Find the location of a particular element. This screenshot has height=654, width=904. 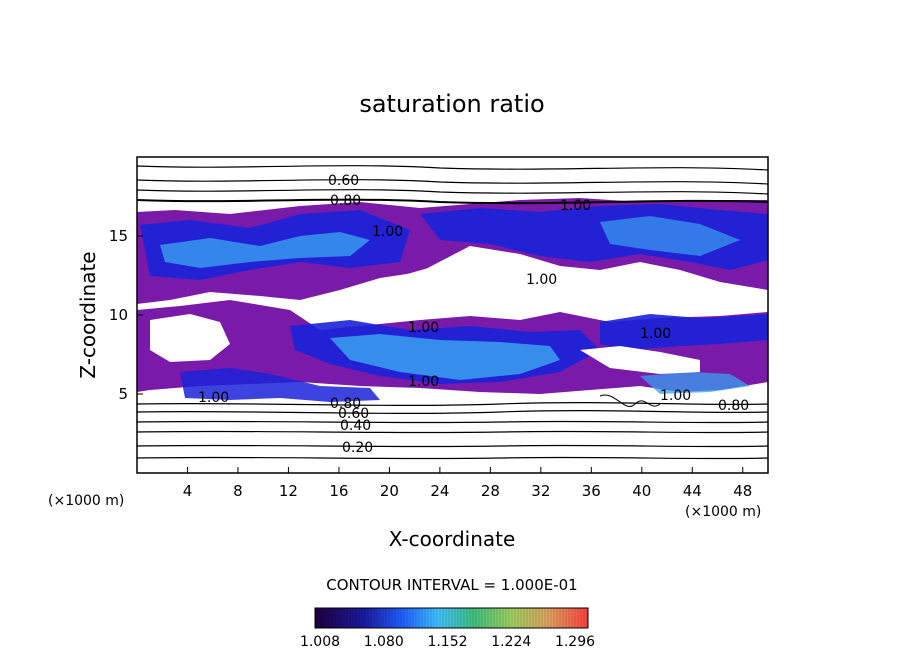

upper-right-cyan-patch is located at coordinates (670, 236).